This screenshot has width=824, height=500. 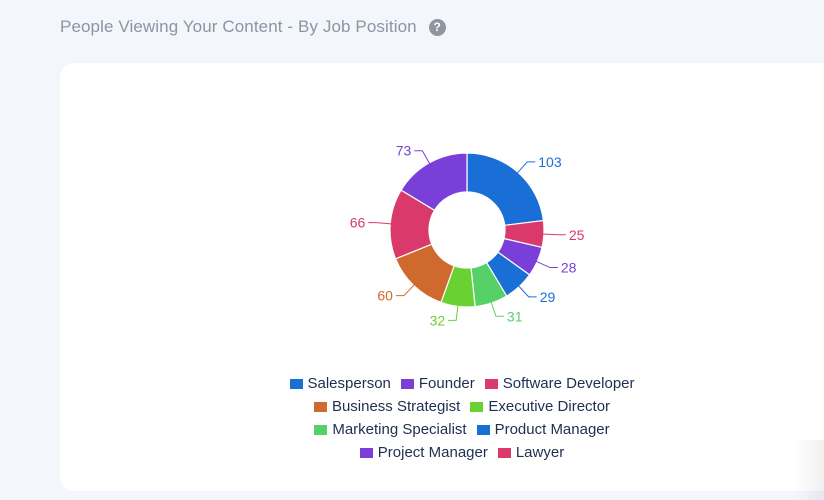 What do you see at coordinates (358, 223) in the screenshot?
I see `data-label-lawyer: 66` at bounding box center [358, 223].